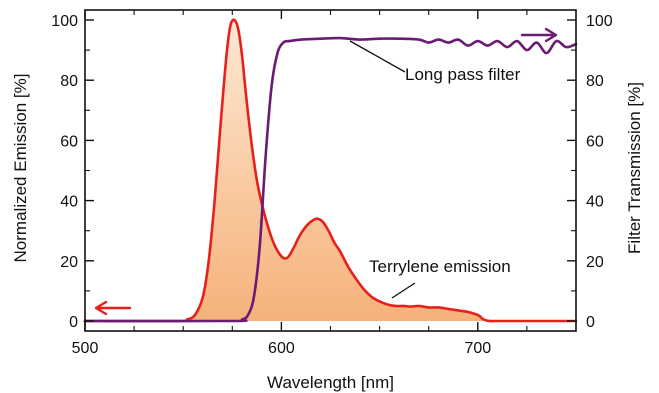  Describe the element at coordinates (330, 382) in the screenshot. I see `x-axis-title: Wavelength [nm]` at that location.